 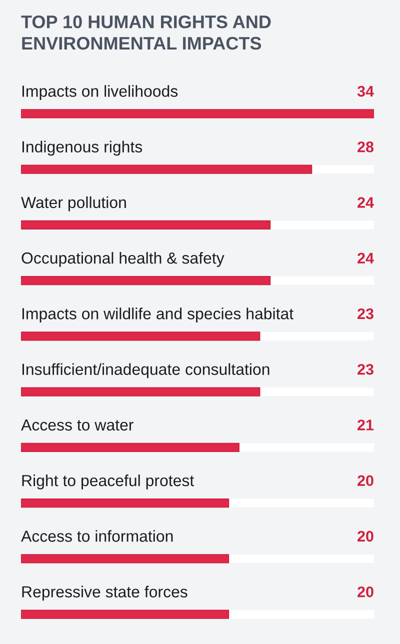 I want to click on y-tick-label: Access to information, so click(x=97, y=536).